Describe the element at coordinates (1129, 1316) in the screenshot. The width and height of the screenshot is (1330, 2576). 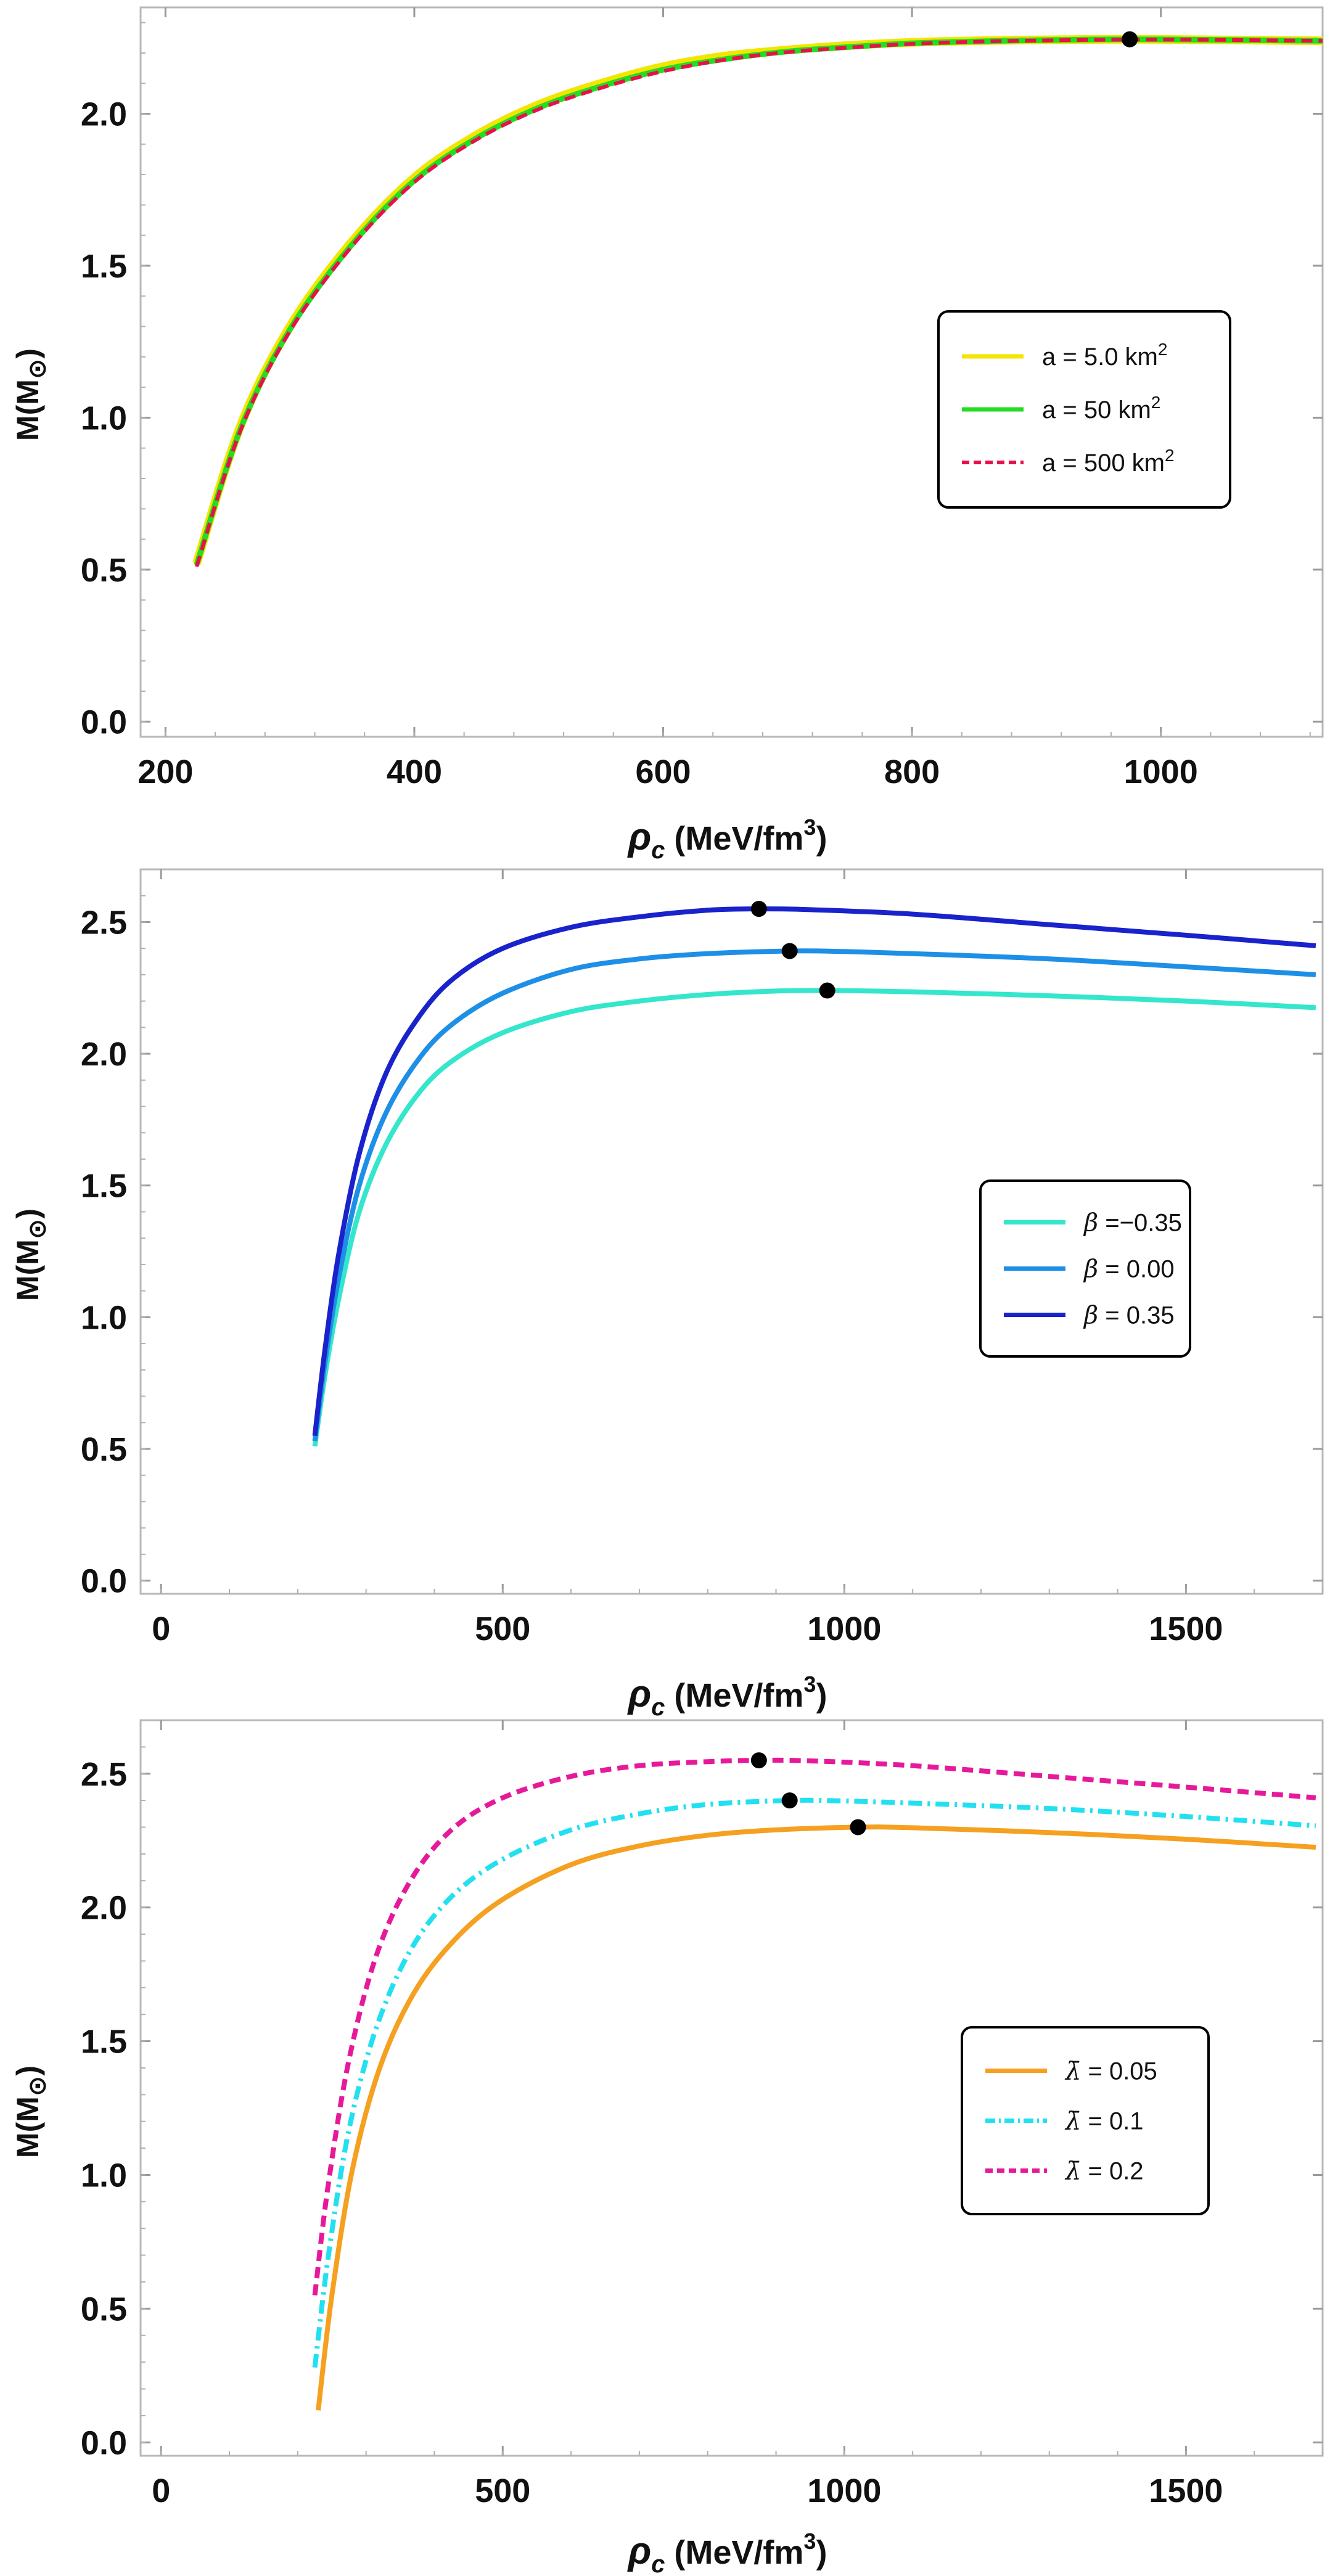
I see `legend-label-3: β = 0.35` at that location.